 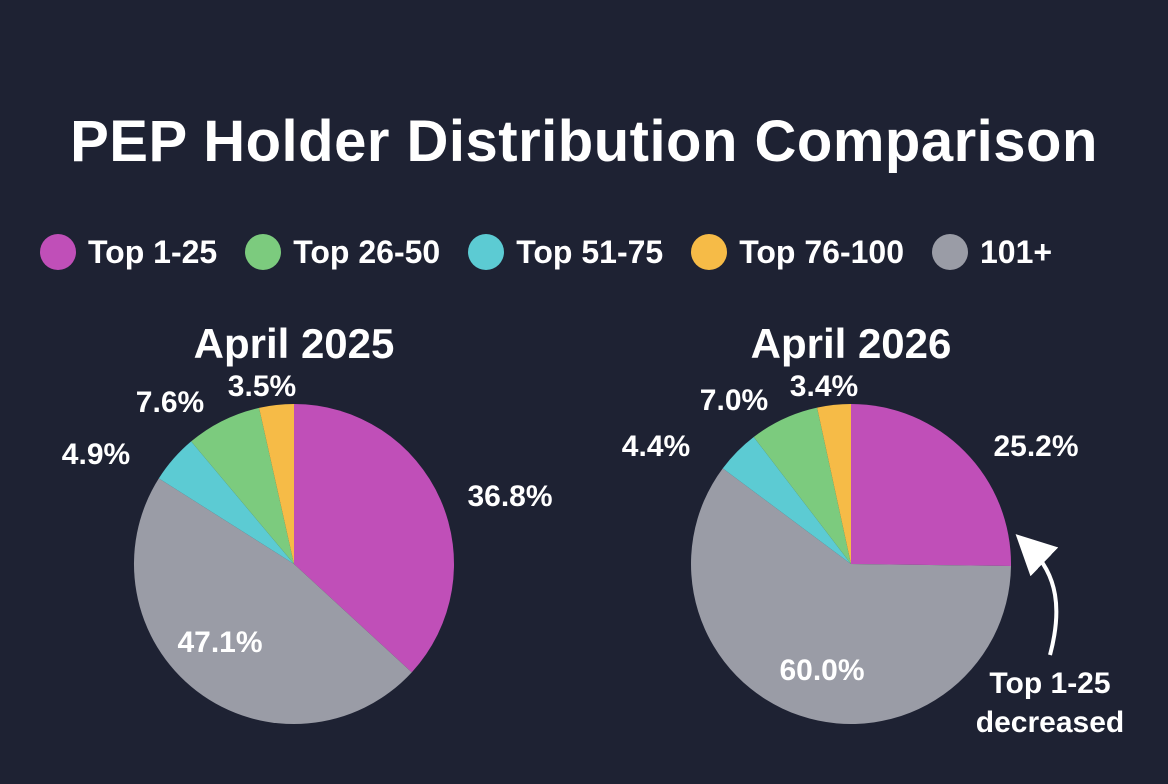 I want to click on legend-item-101-plus: 101+, so click(x=992, y=252).